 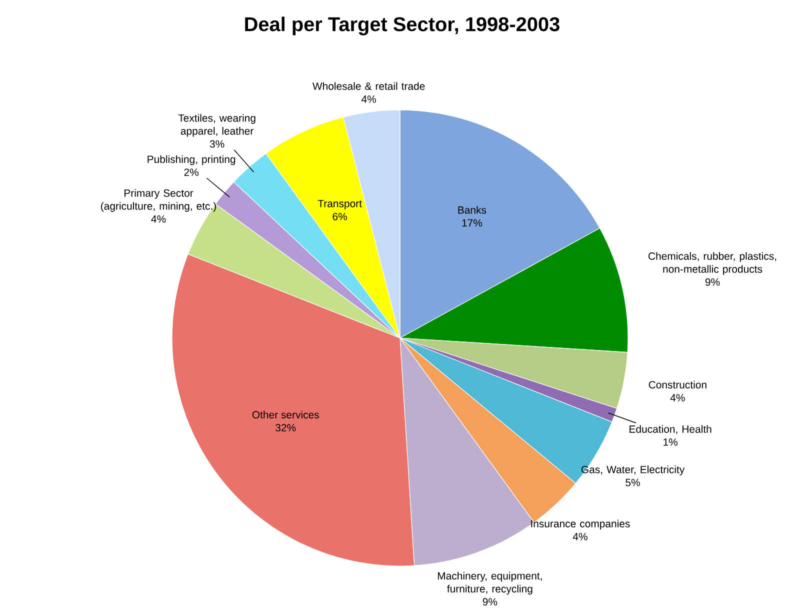 I want to click on slice-label: Publishing, printing, so click(x=192, y=160).